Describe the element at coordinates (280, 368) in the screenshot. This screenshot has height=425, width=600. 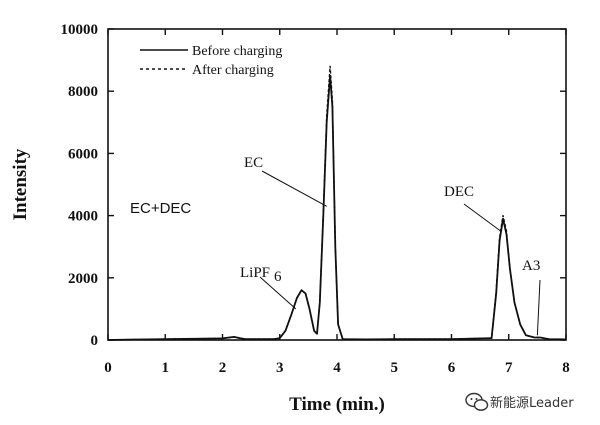
I see `x-tick-label: 3` at that location.